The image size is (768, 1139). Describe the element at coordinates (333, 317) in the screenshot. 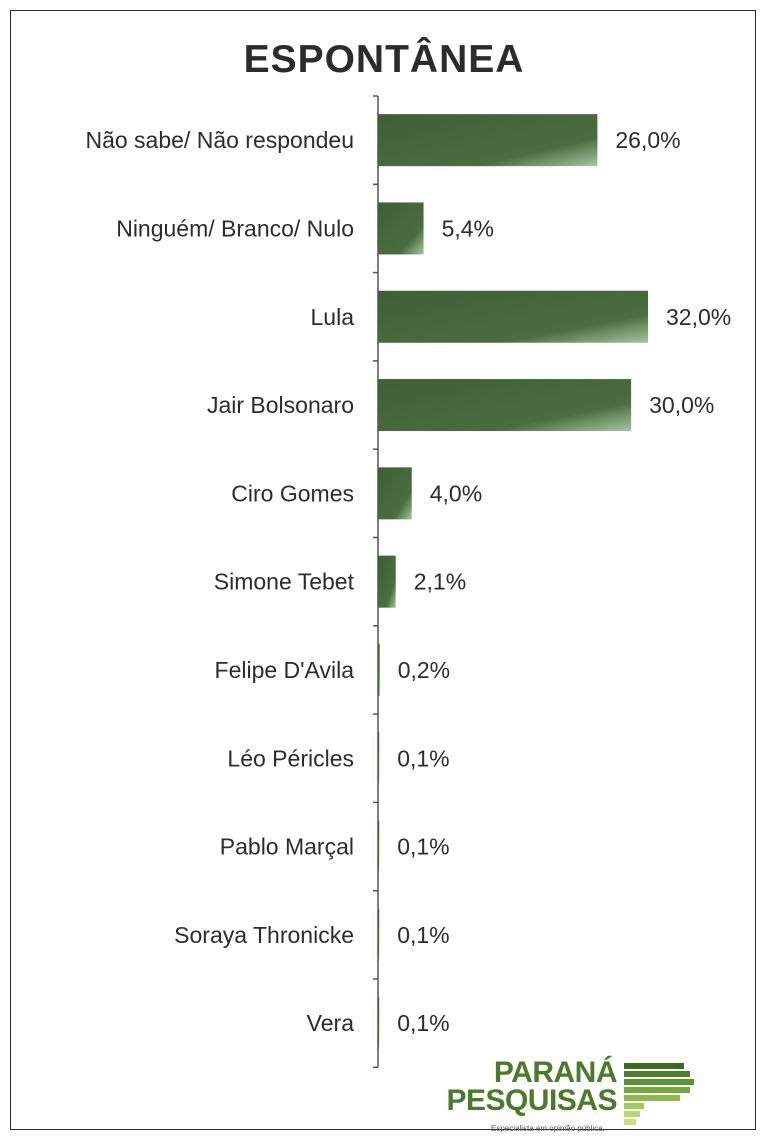

I see `category-label: Lula` at that location.